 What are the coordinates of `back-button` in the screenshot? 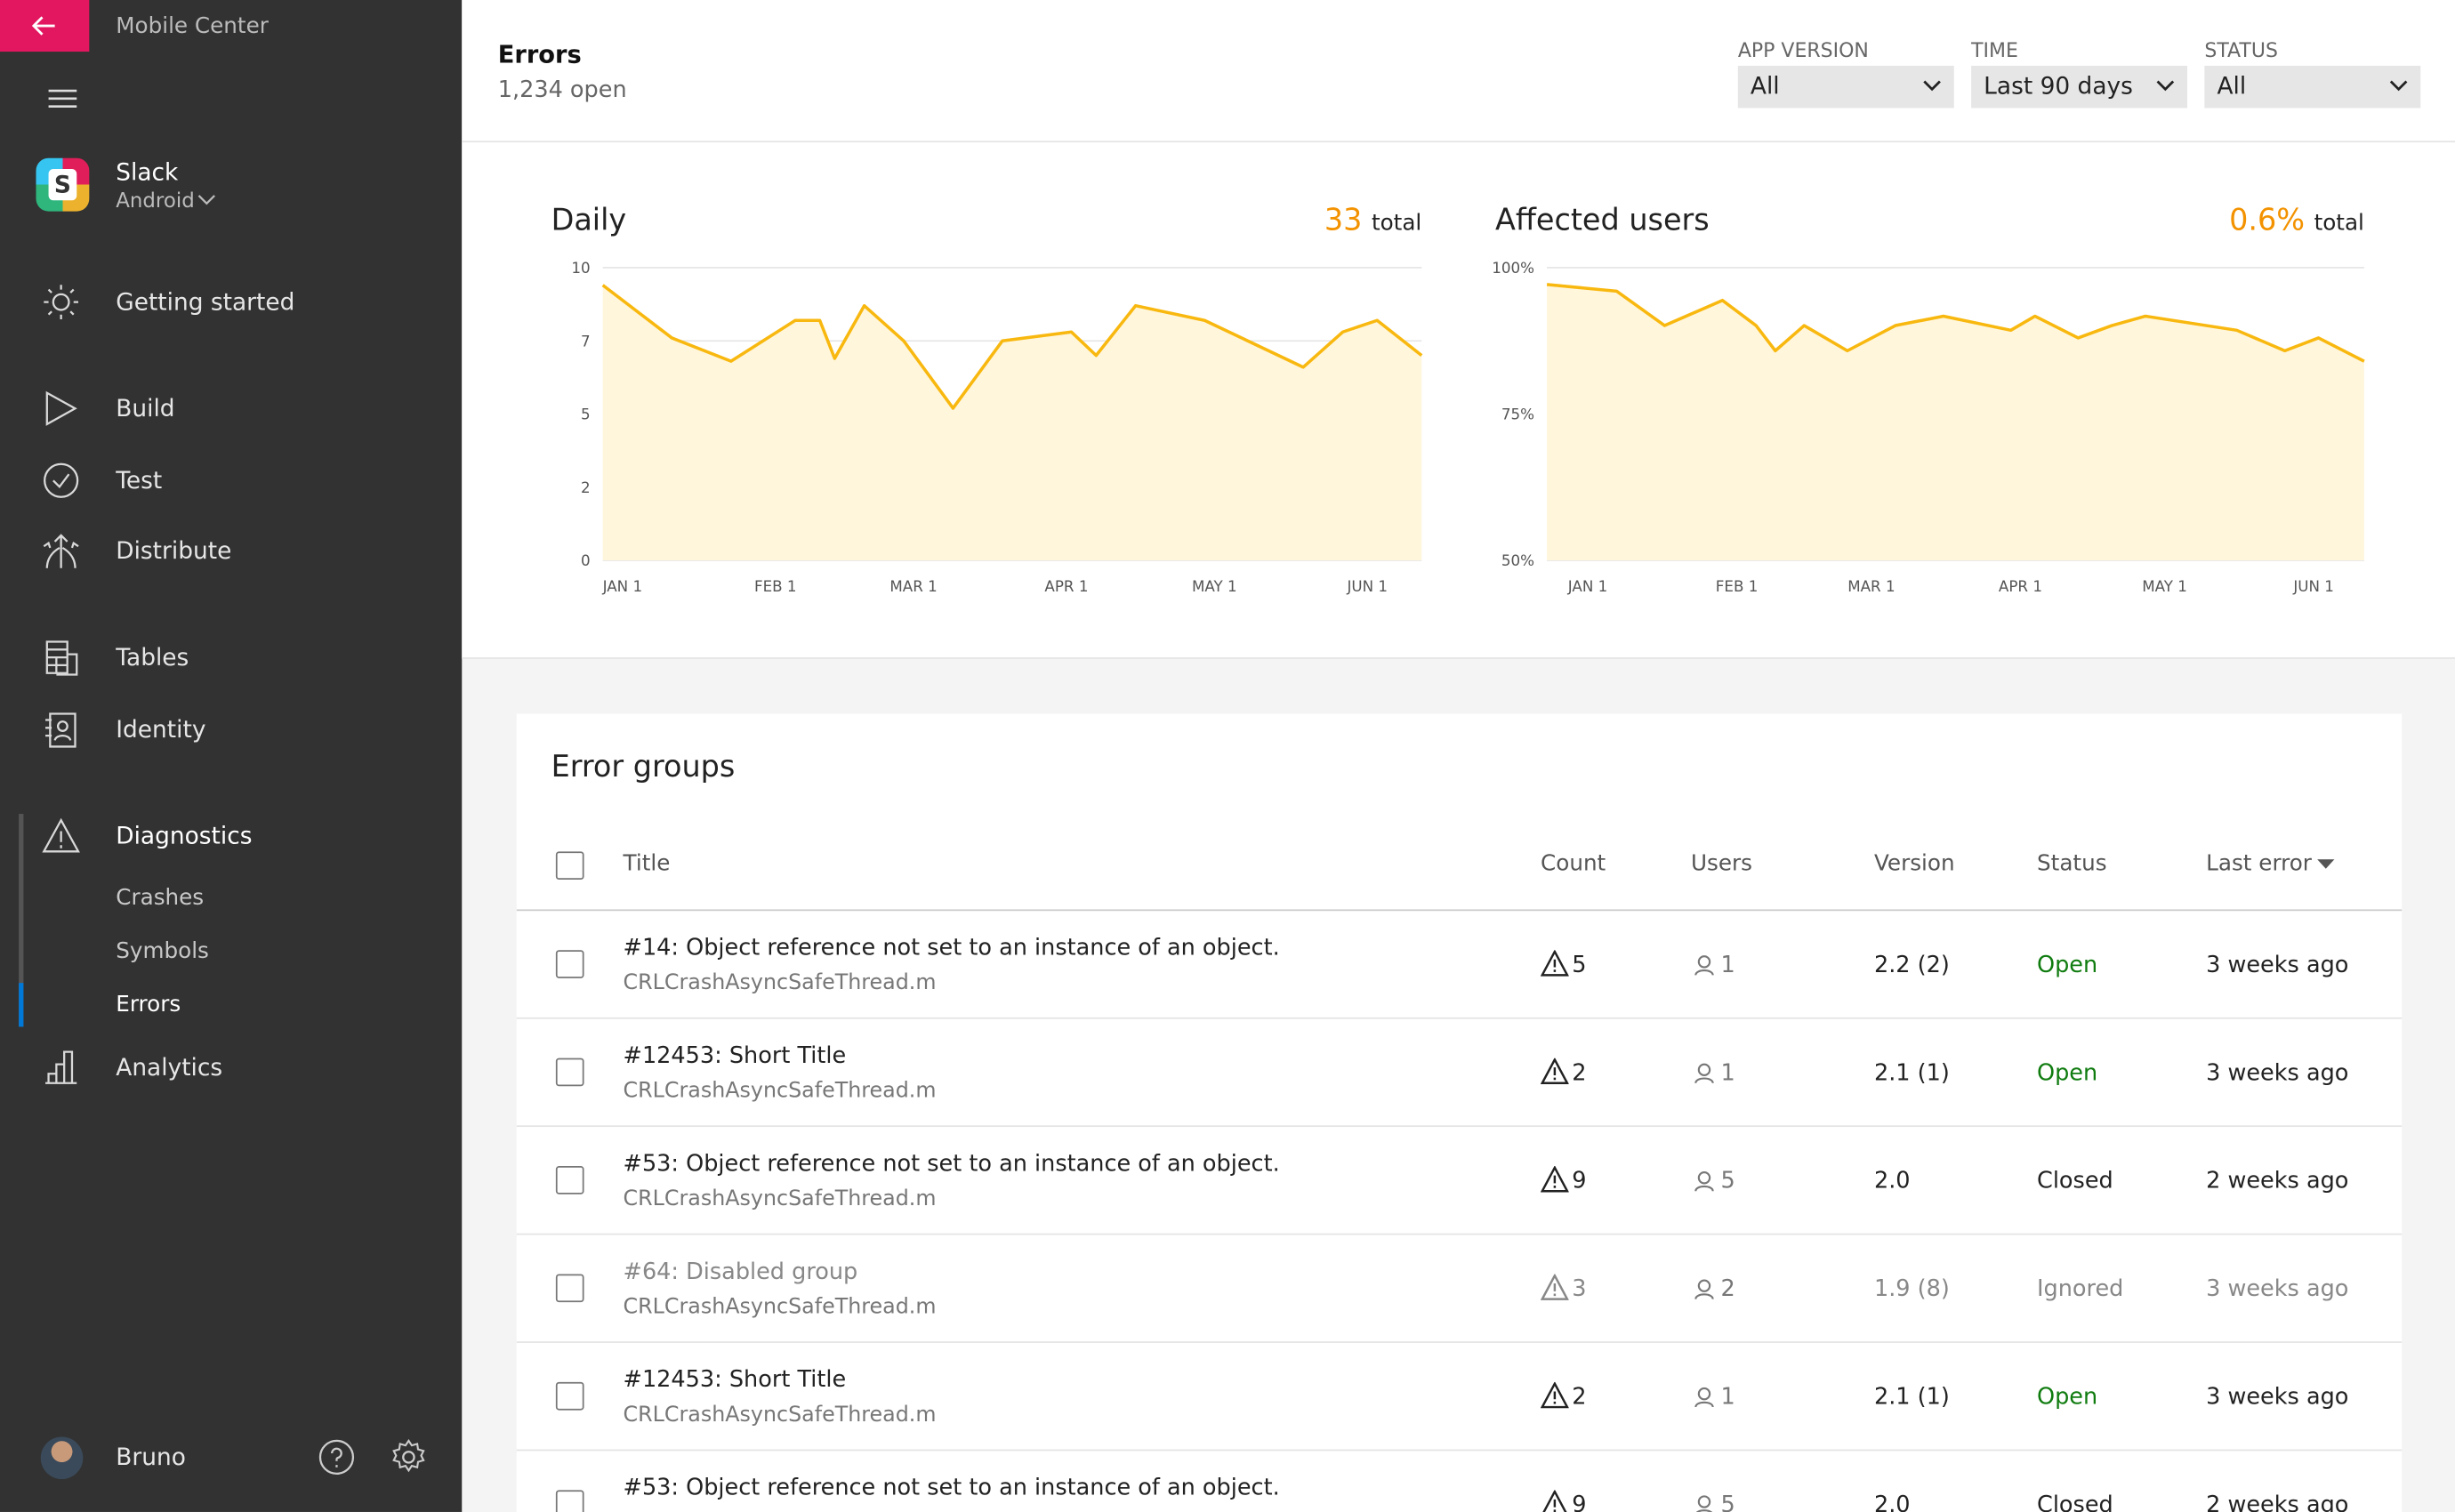 It's located at (45, 26).